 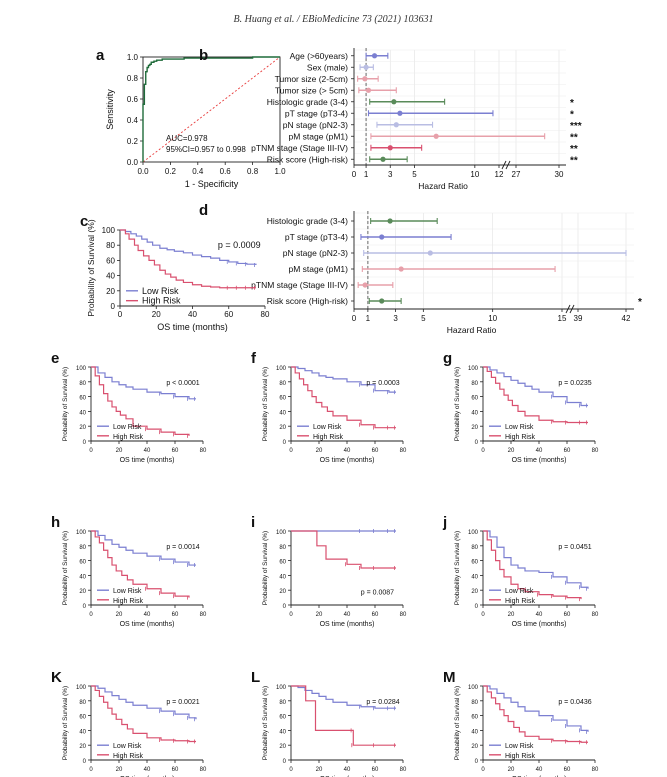 I want to click on p-value: p = 0.0235, so click(x=574, y=383).